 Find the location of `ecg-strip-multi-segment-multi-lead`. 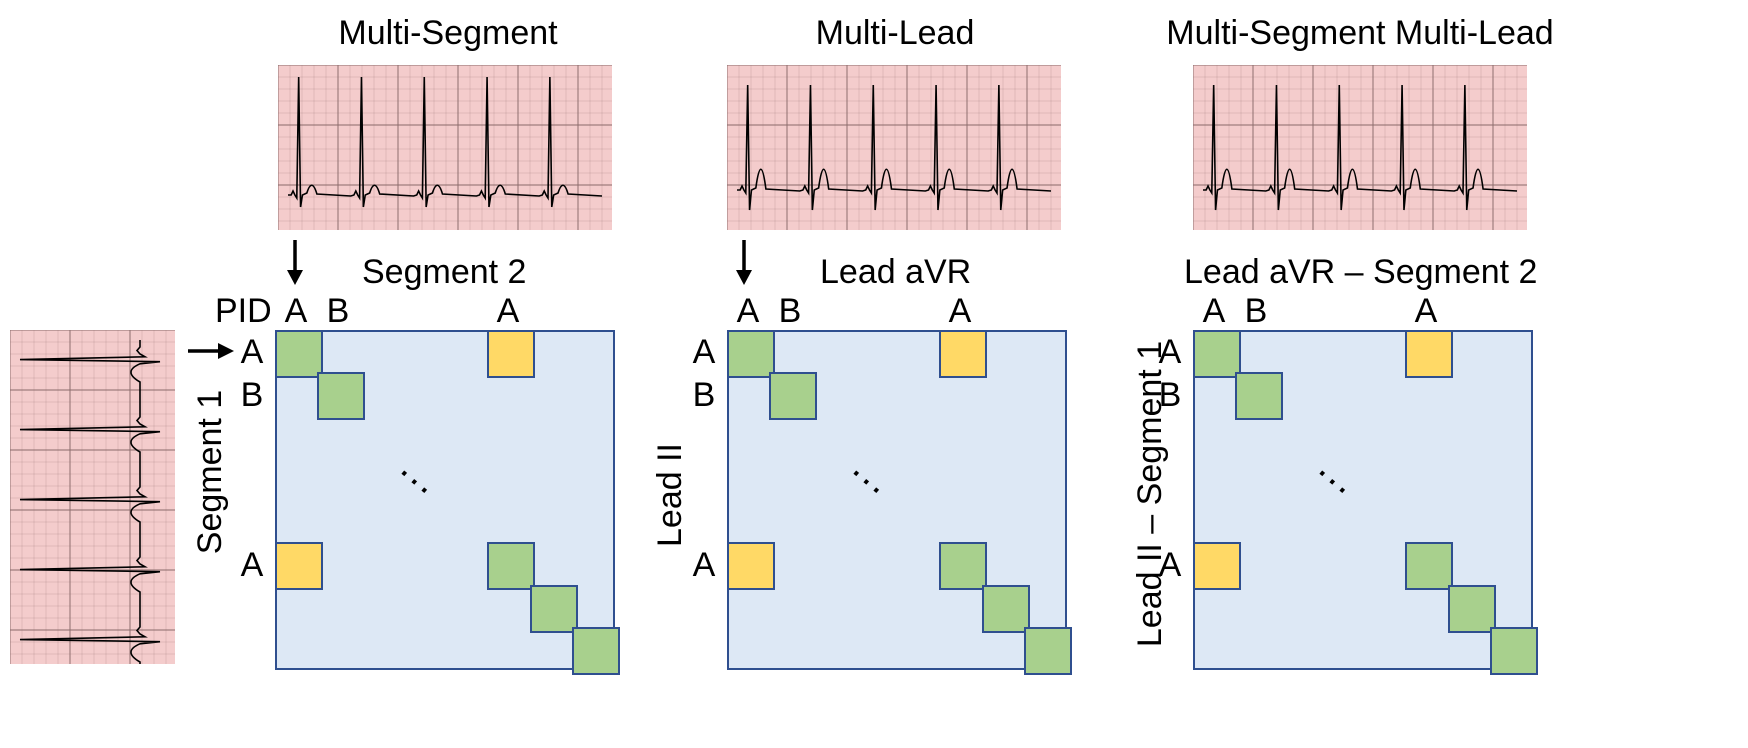

ecg-strip-multi-segment-multi-lead is located at coordinates (1360, 147).